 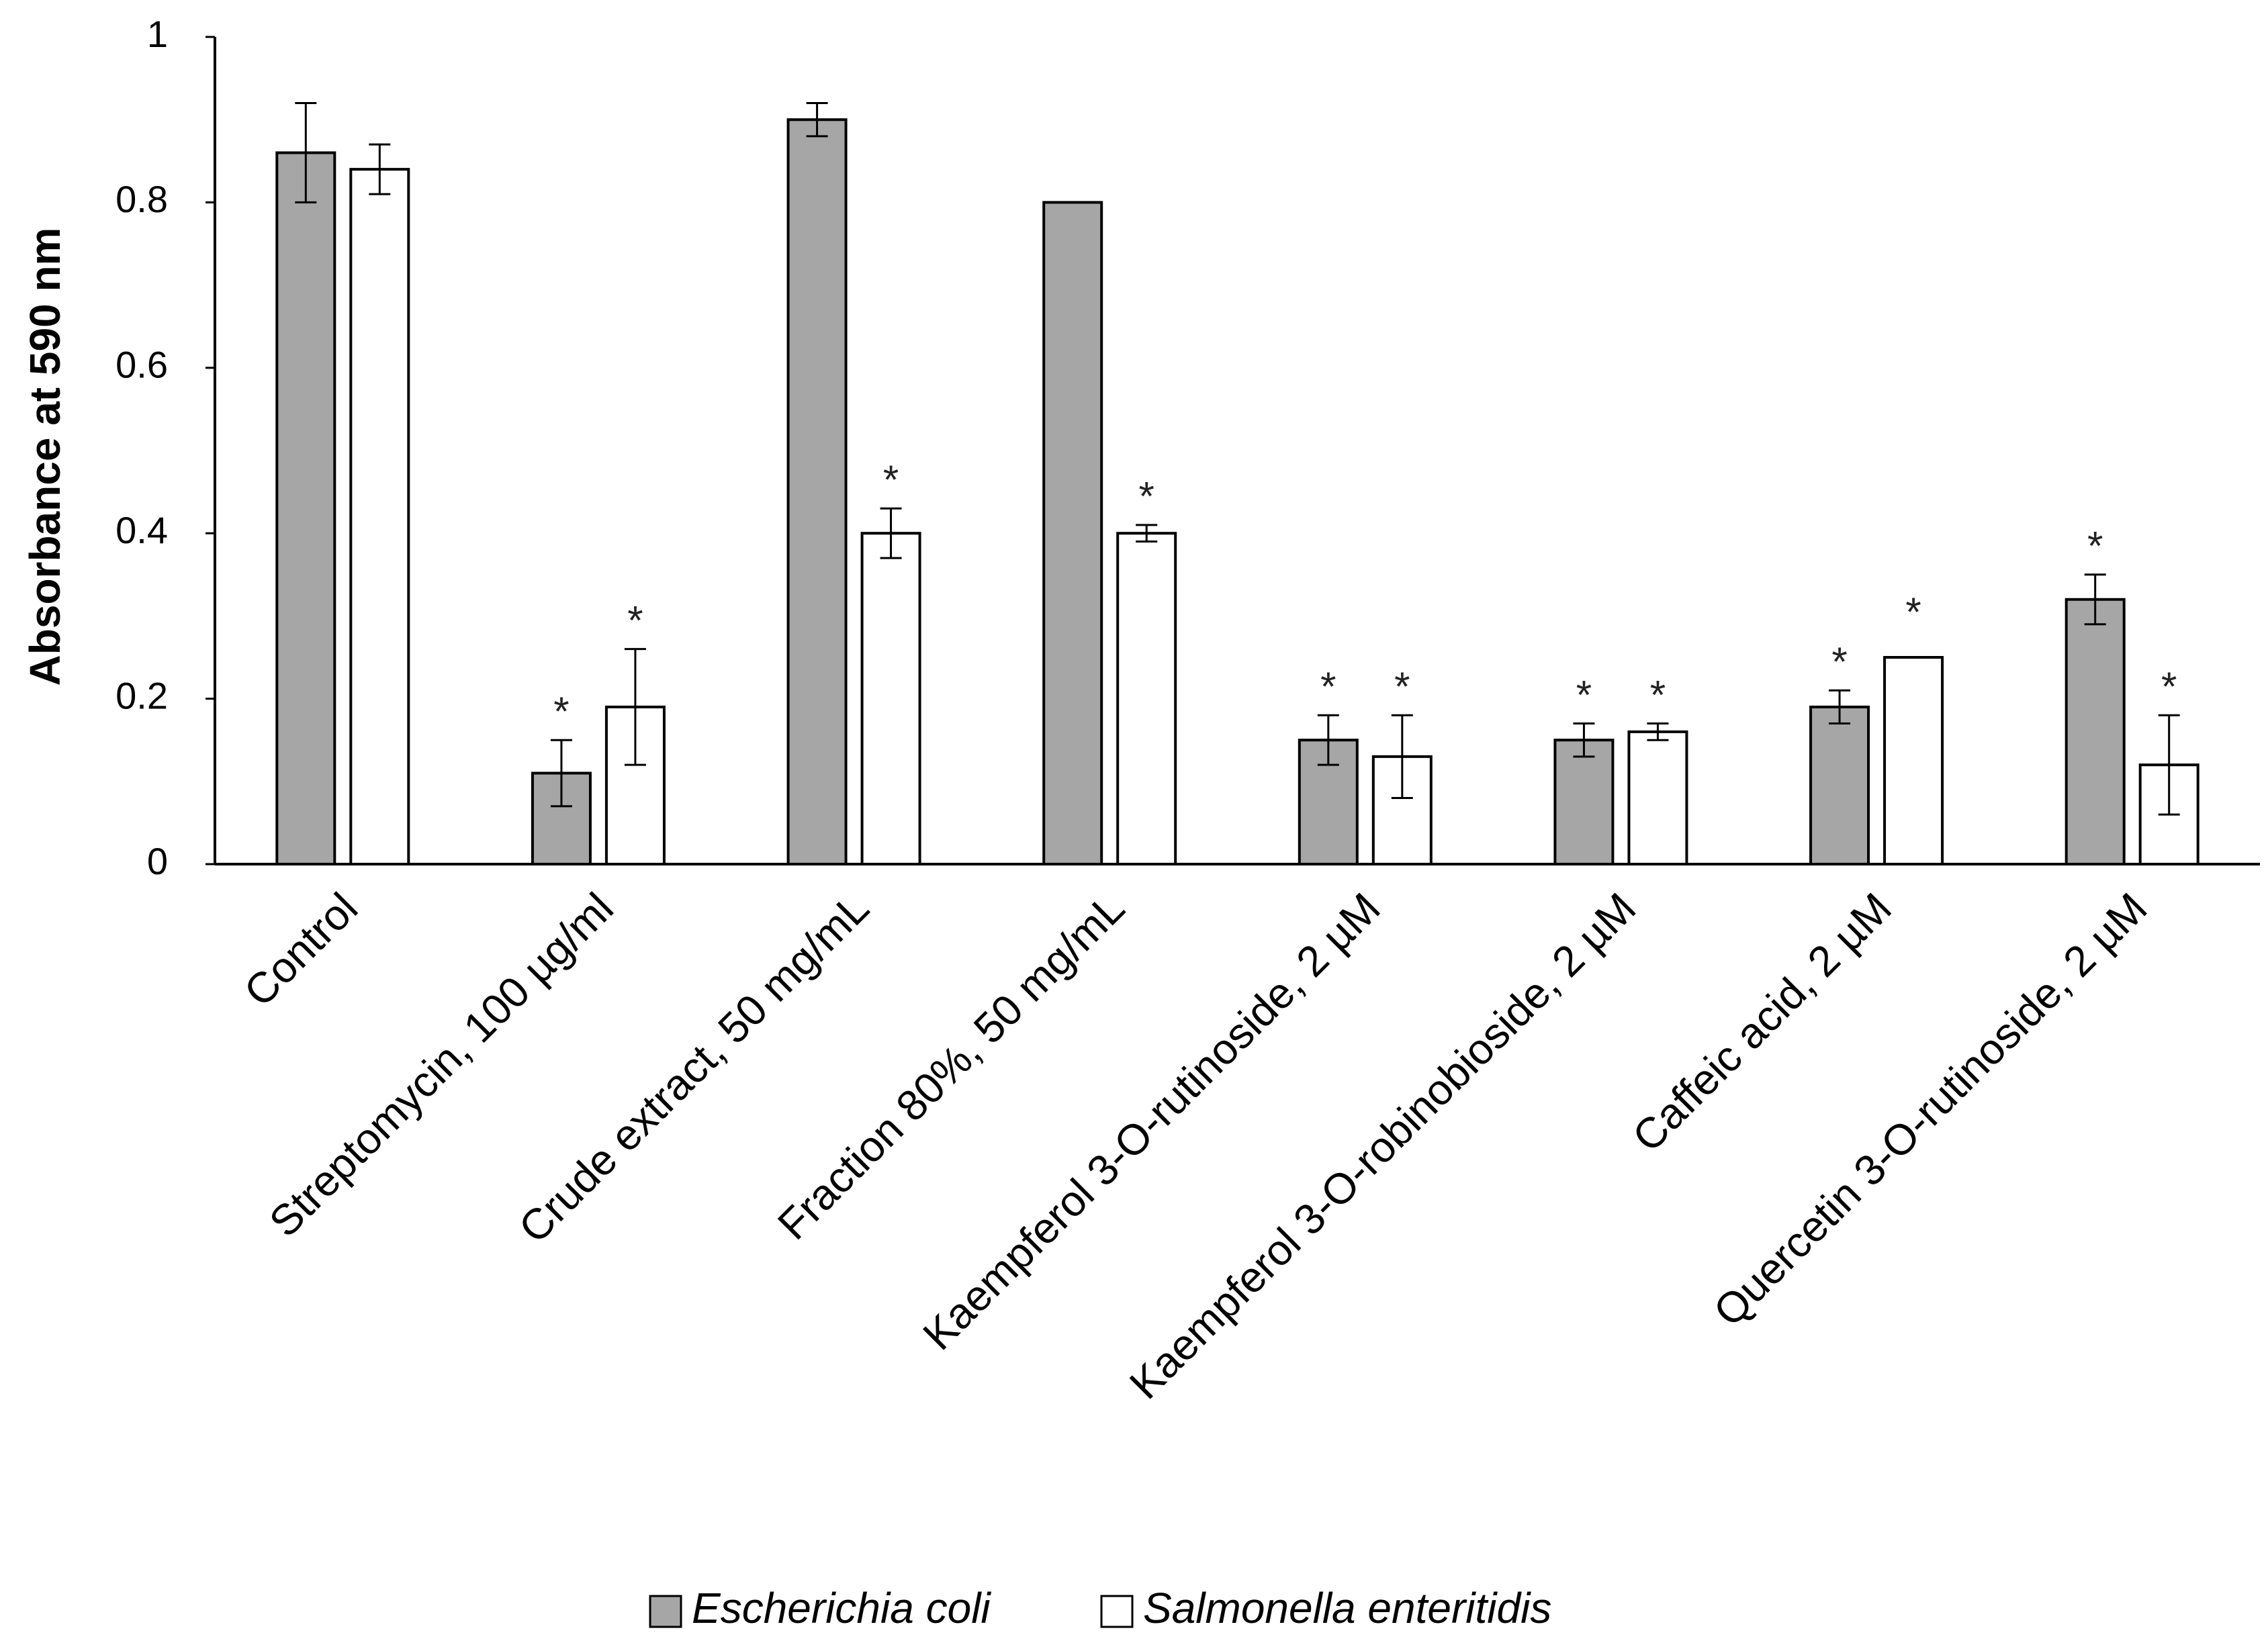 I want to click on y-tick-label: 0.4, so click(x=142, y=530).